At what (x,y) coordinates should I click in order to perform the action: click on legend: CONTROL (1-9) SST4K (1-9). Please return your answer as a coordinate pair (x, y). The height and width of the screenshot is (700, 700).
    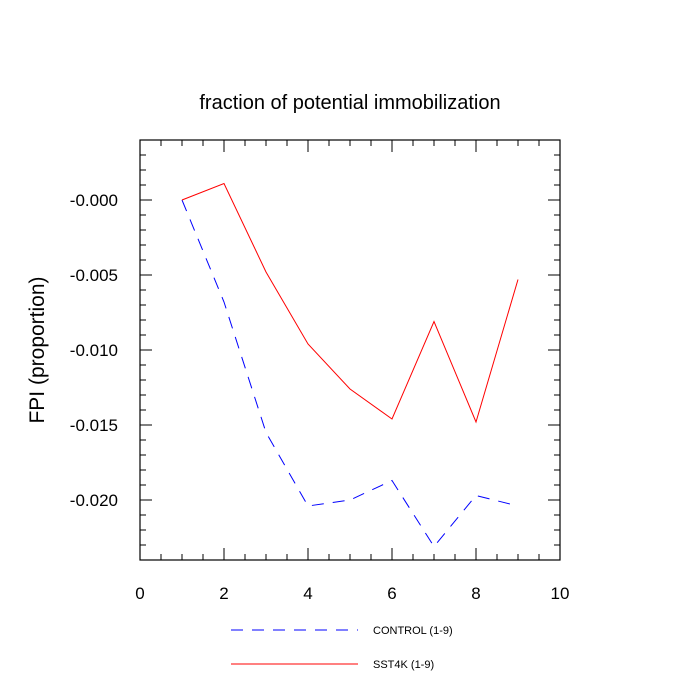
    Looking at the image, I should click on (342, 648).